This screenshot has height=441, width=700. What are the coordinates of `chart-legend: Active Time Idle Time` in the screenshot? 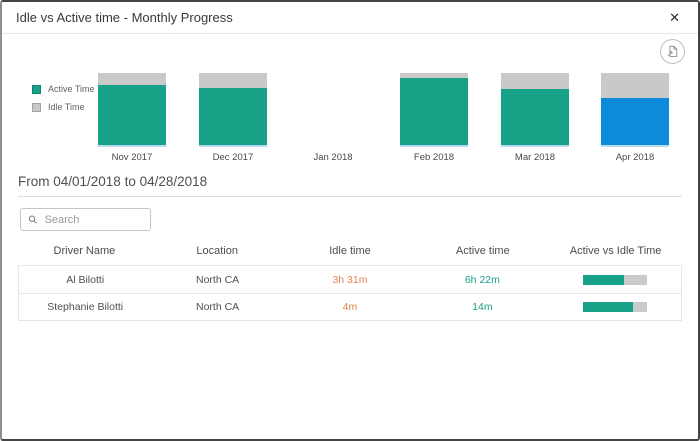 It's located at (63, 102).